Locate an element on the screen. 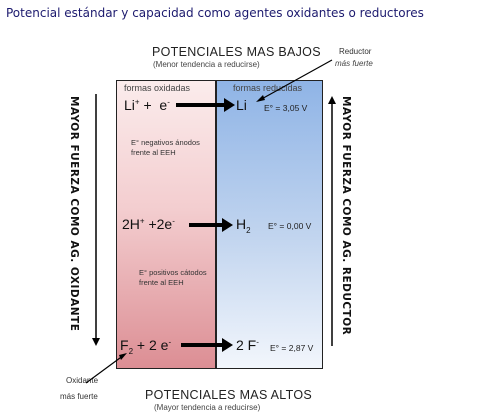  oxidized-species-f2: F2 + 2 e- is located at coordinates (146, 346).